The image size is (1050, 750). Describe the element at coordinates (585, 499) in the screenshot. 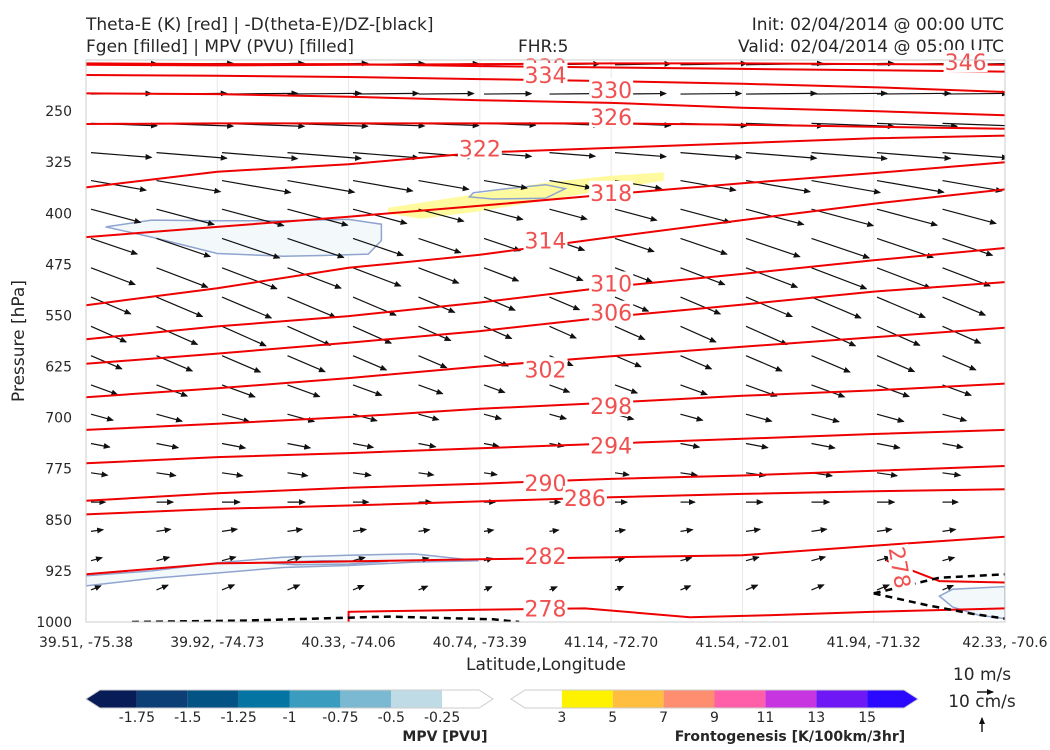

I see `theta-e-contour-label: 286` at that location.